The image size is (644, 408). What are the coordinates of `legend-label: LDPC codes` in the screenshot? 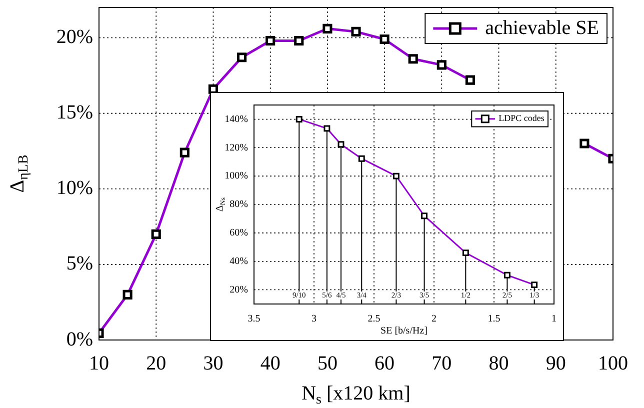 It's located at (521, 118).